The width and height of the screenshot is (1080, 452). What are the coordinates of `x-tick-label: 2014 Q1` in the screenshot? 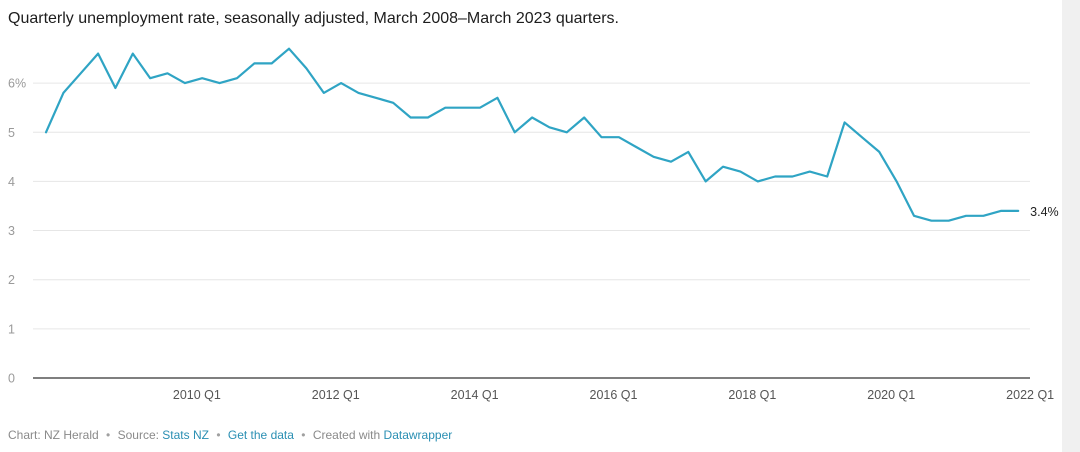 It's located at (475, 395).